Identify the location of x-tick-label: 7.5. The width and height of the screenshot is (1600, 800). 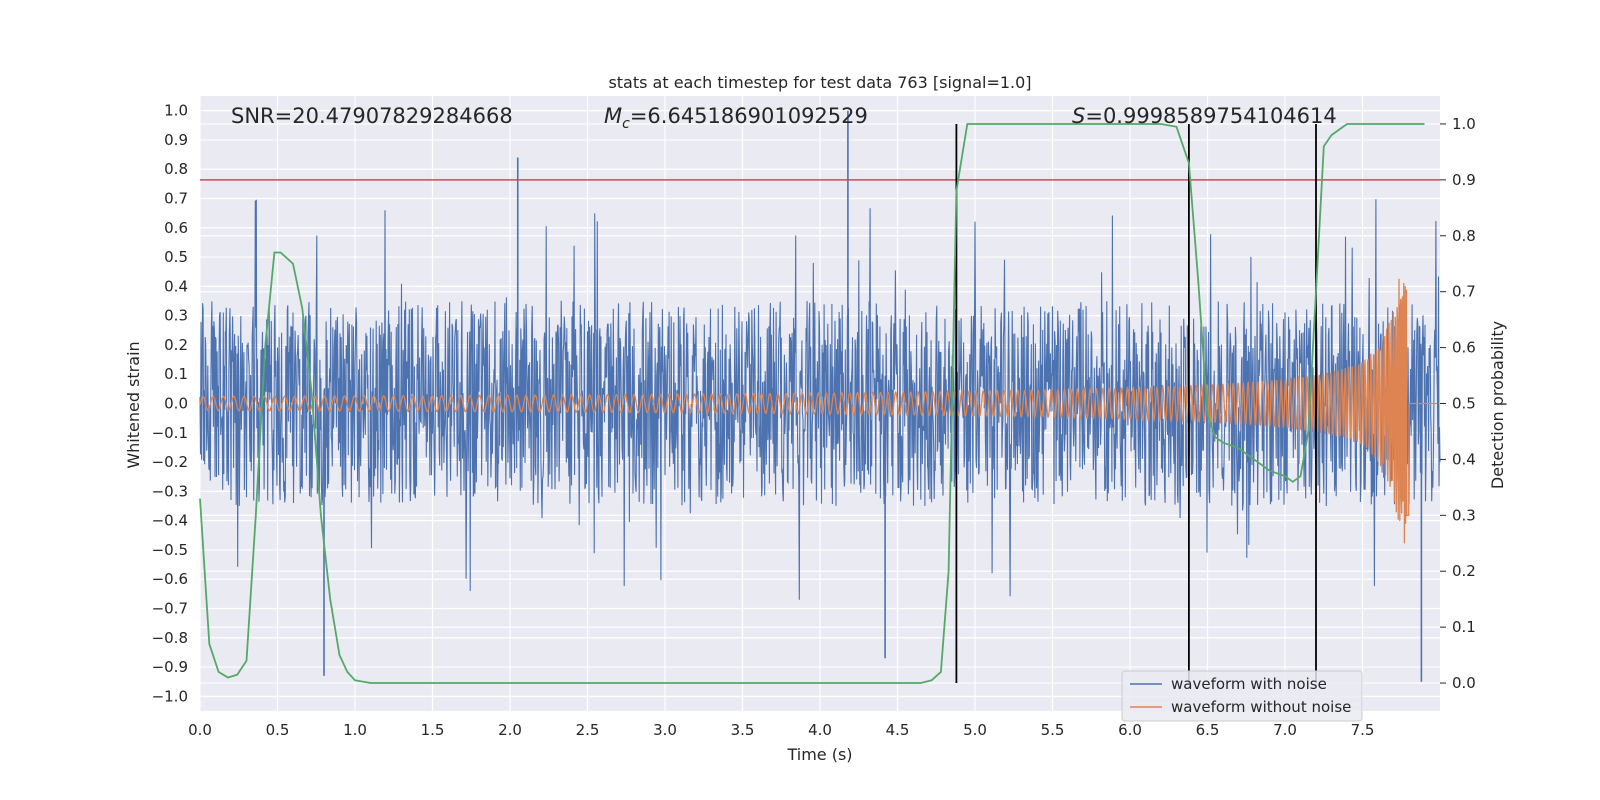
(1363, 730).